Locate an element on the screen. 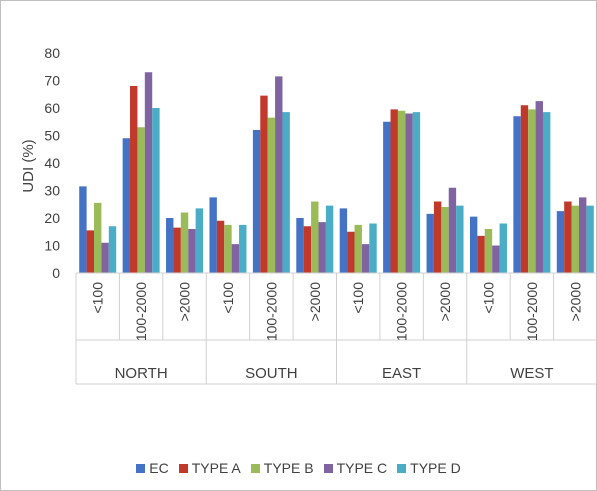 The width and height of the screenshot is (597, 491). legend-item: TYPE B is located at coordinates (282, 468).